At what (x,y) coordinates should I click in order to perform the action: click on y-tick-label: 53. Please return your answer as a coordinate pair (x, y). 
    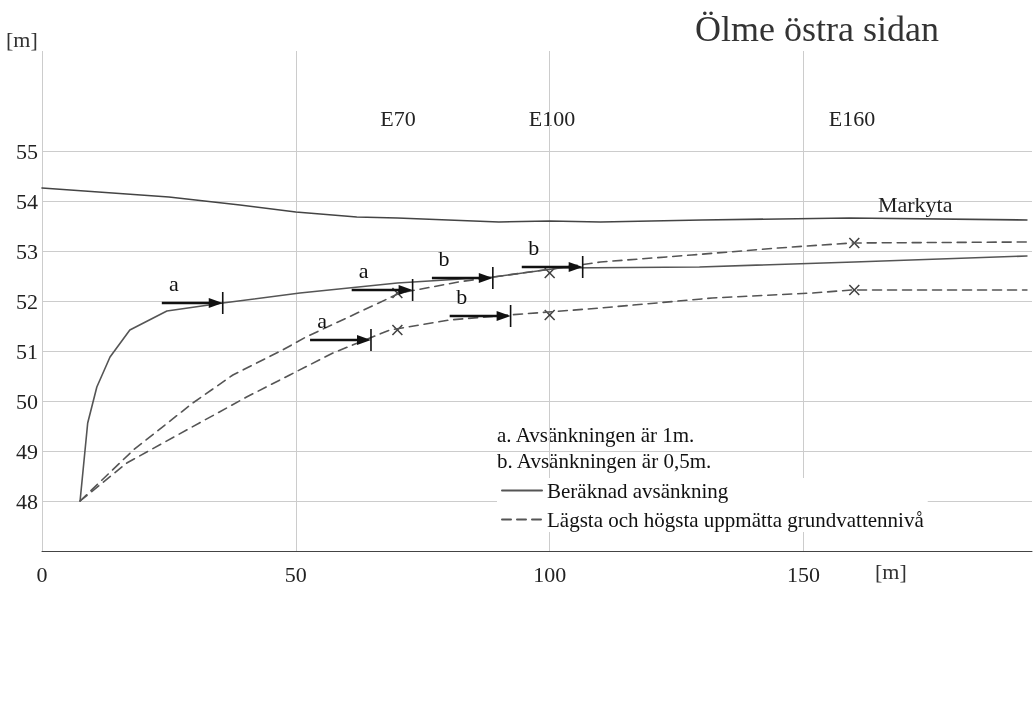
    Looking at the image, I should click on (27, 251).